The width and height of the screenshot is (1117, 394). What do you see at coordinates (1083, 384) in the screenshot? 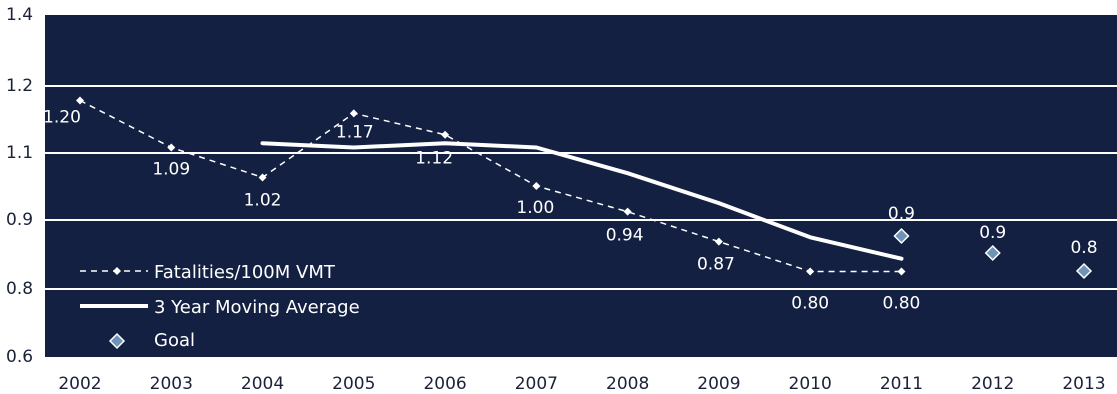
I see `x-tick-label: 2013` at bounding box center [1083, 384].